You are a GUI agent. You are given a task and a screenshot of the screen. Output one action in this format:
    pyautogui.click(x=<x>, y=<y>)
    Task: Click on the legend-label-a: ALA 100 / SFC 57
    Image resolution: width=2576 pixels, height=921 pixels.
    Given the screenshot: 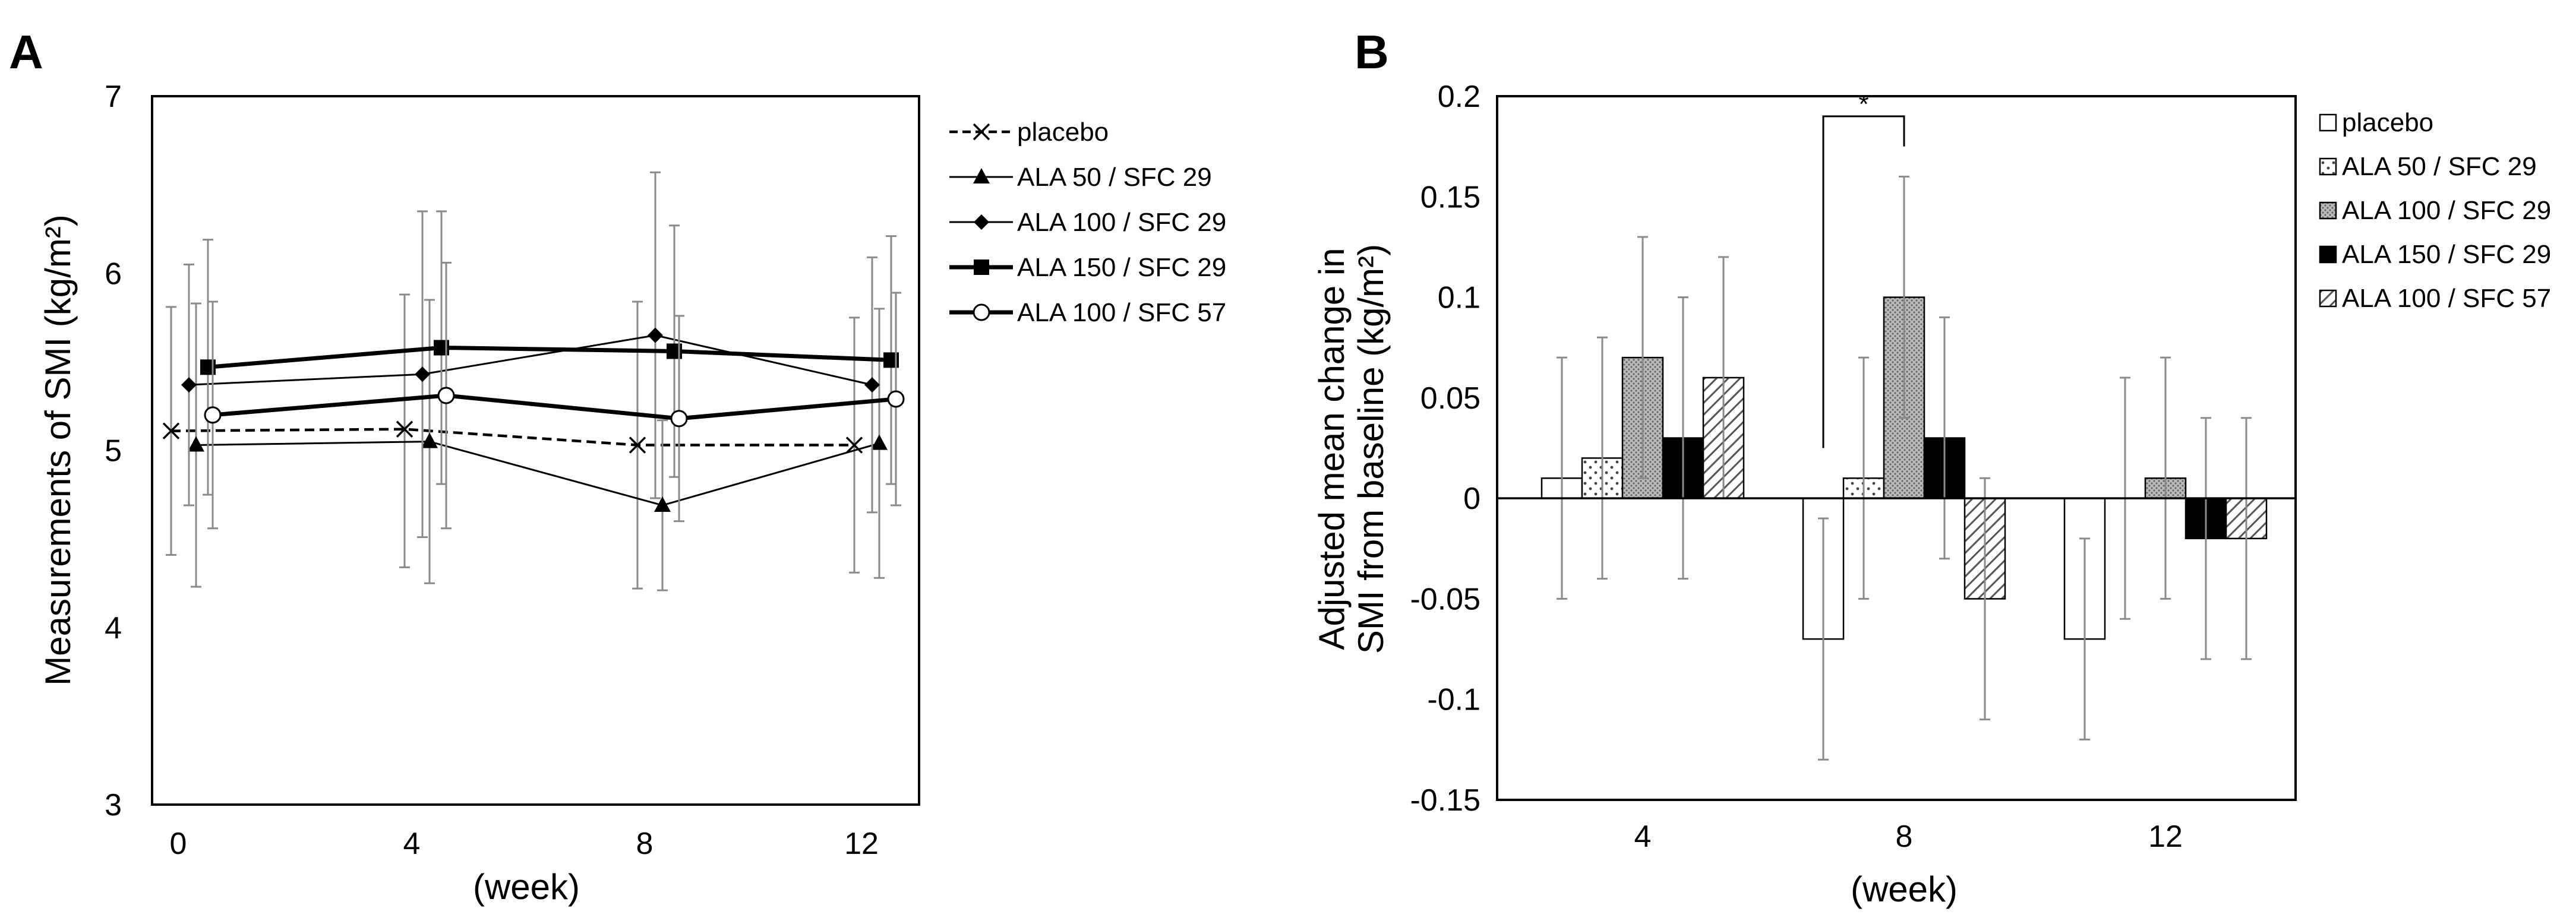 What is the action you would take?
    pyautogui.click(x=1121, y=313)
    